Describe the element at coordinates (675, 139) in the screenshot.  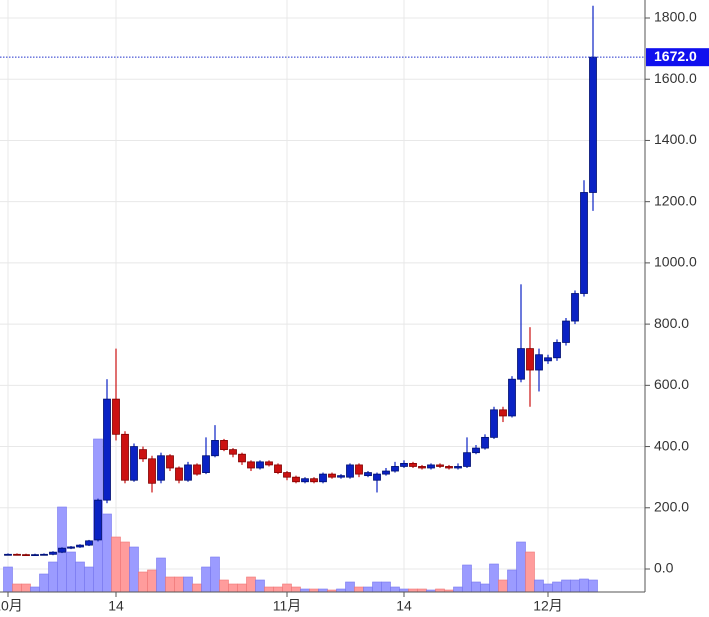
I see `y-tick-label: 1400.0` at that location.